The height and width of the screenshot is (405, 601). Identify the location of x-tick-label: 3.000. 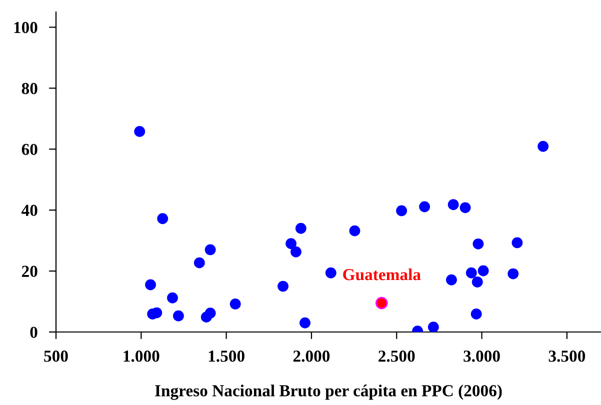
(482, 356).